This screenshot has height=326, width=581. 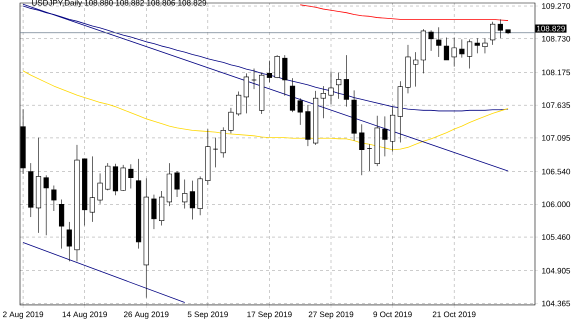 I want to click on y-tick-label: 107.635, so click(x=556, y=105).